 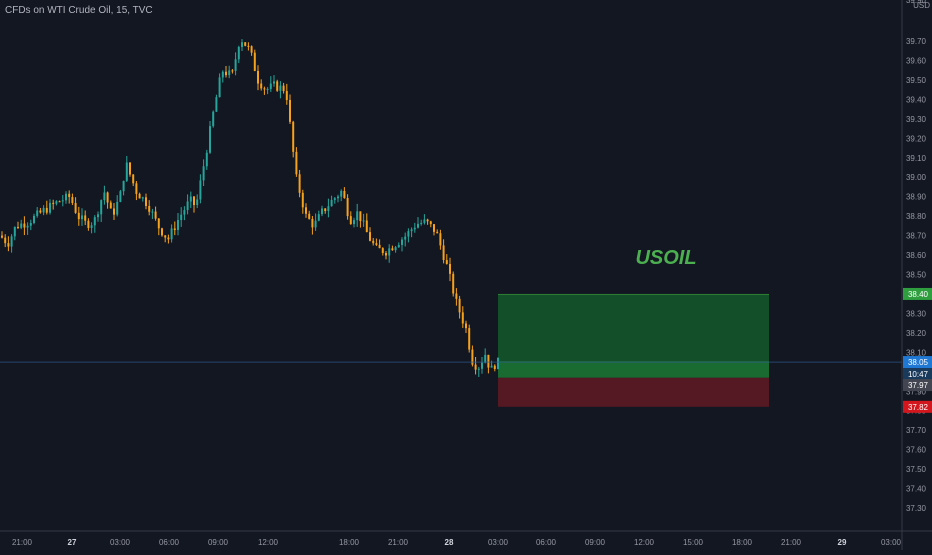 What do you see at coordinates (916, 41) in the screenshot?
I see `price-tick-label: 39.70` at bounding box center [916, 41].